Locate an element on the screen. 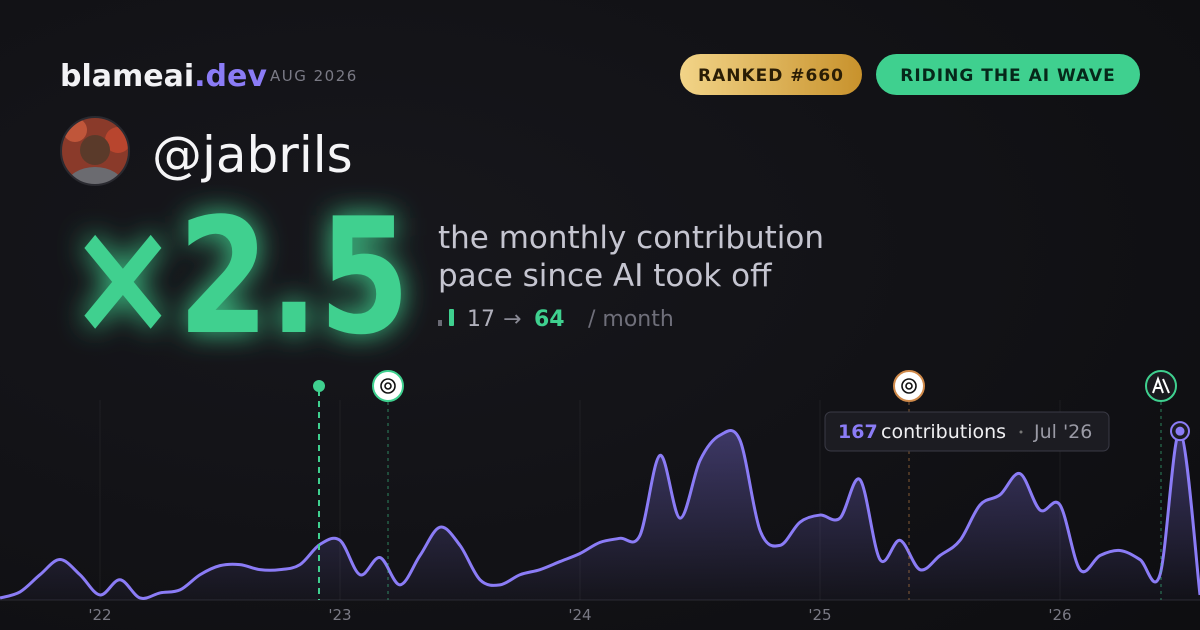 This screenshot has width=1200, height=630. tooltip is located at coordinates (967, 431).